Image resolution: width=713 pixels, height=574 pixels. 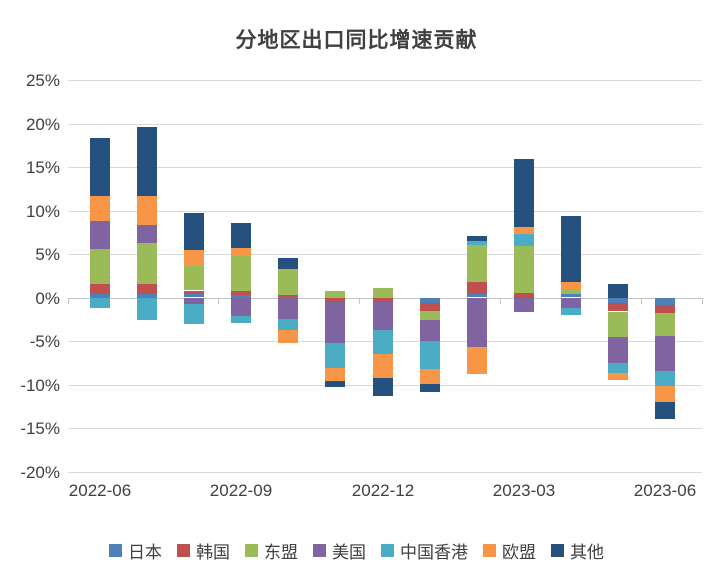 I want to click on legend-label: 欧盟, so click(x=519, y=552).